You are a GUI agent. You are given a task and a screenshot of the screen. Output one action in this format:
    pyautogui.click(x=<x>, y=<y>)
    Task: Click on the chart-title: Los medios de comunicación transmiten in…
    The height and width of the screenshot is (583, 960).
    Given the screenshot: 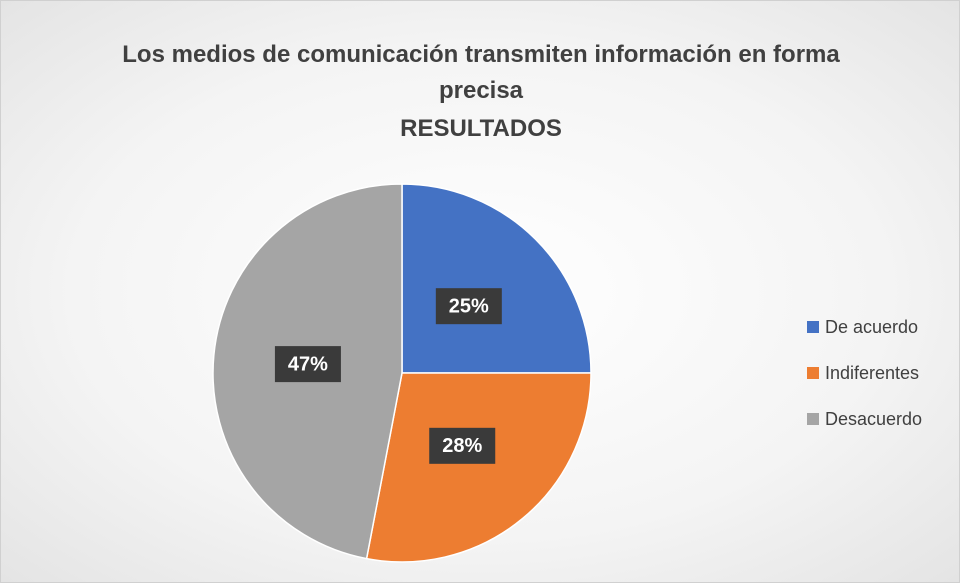 What is the action you would take?
    pyautogui.click(x=481, y=72)
    